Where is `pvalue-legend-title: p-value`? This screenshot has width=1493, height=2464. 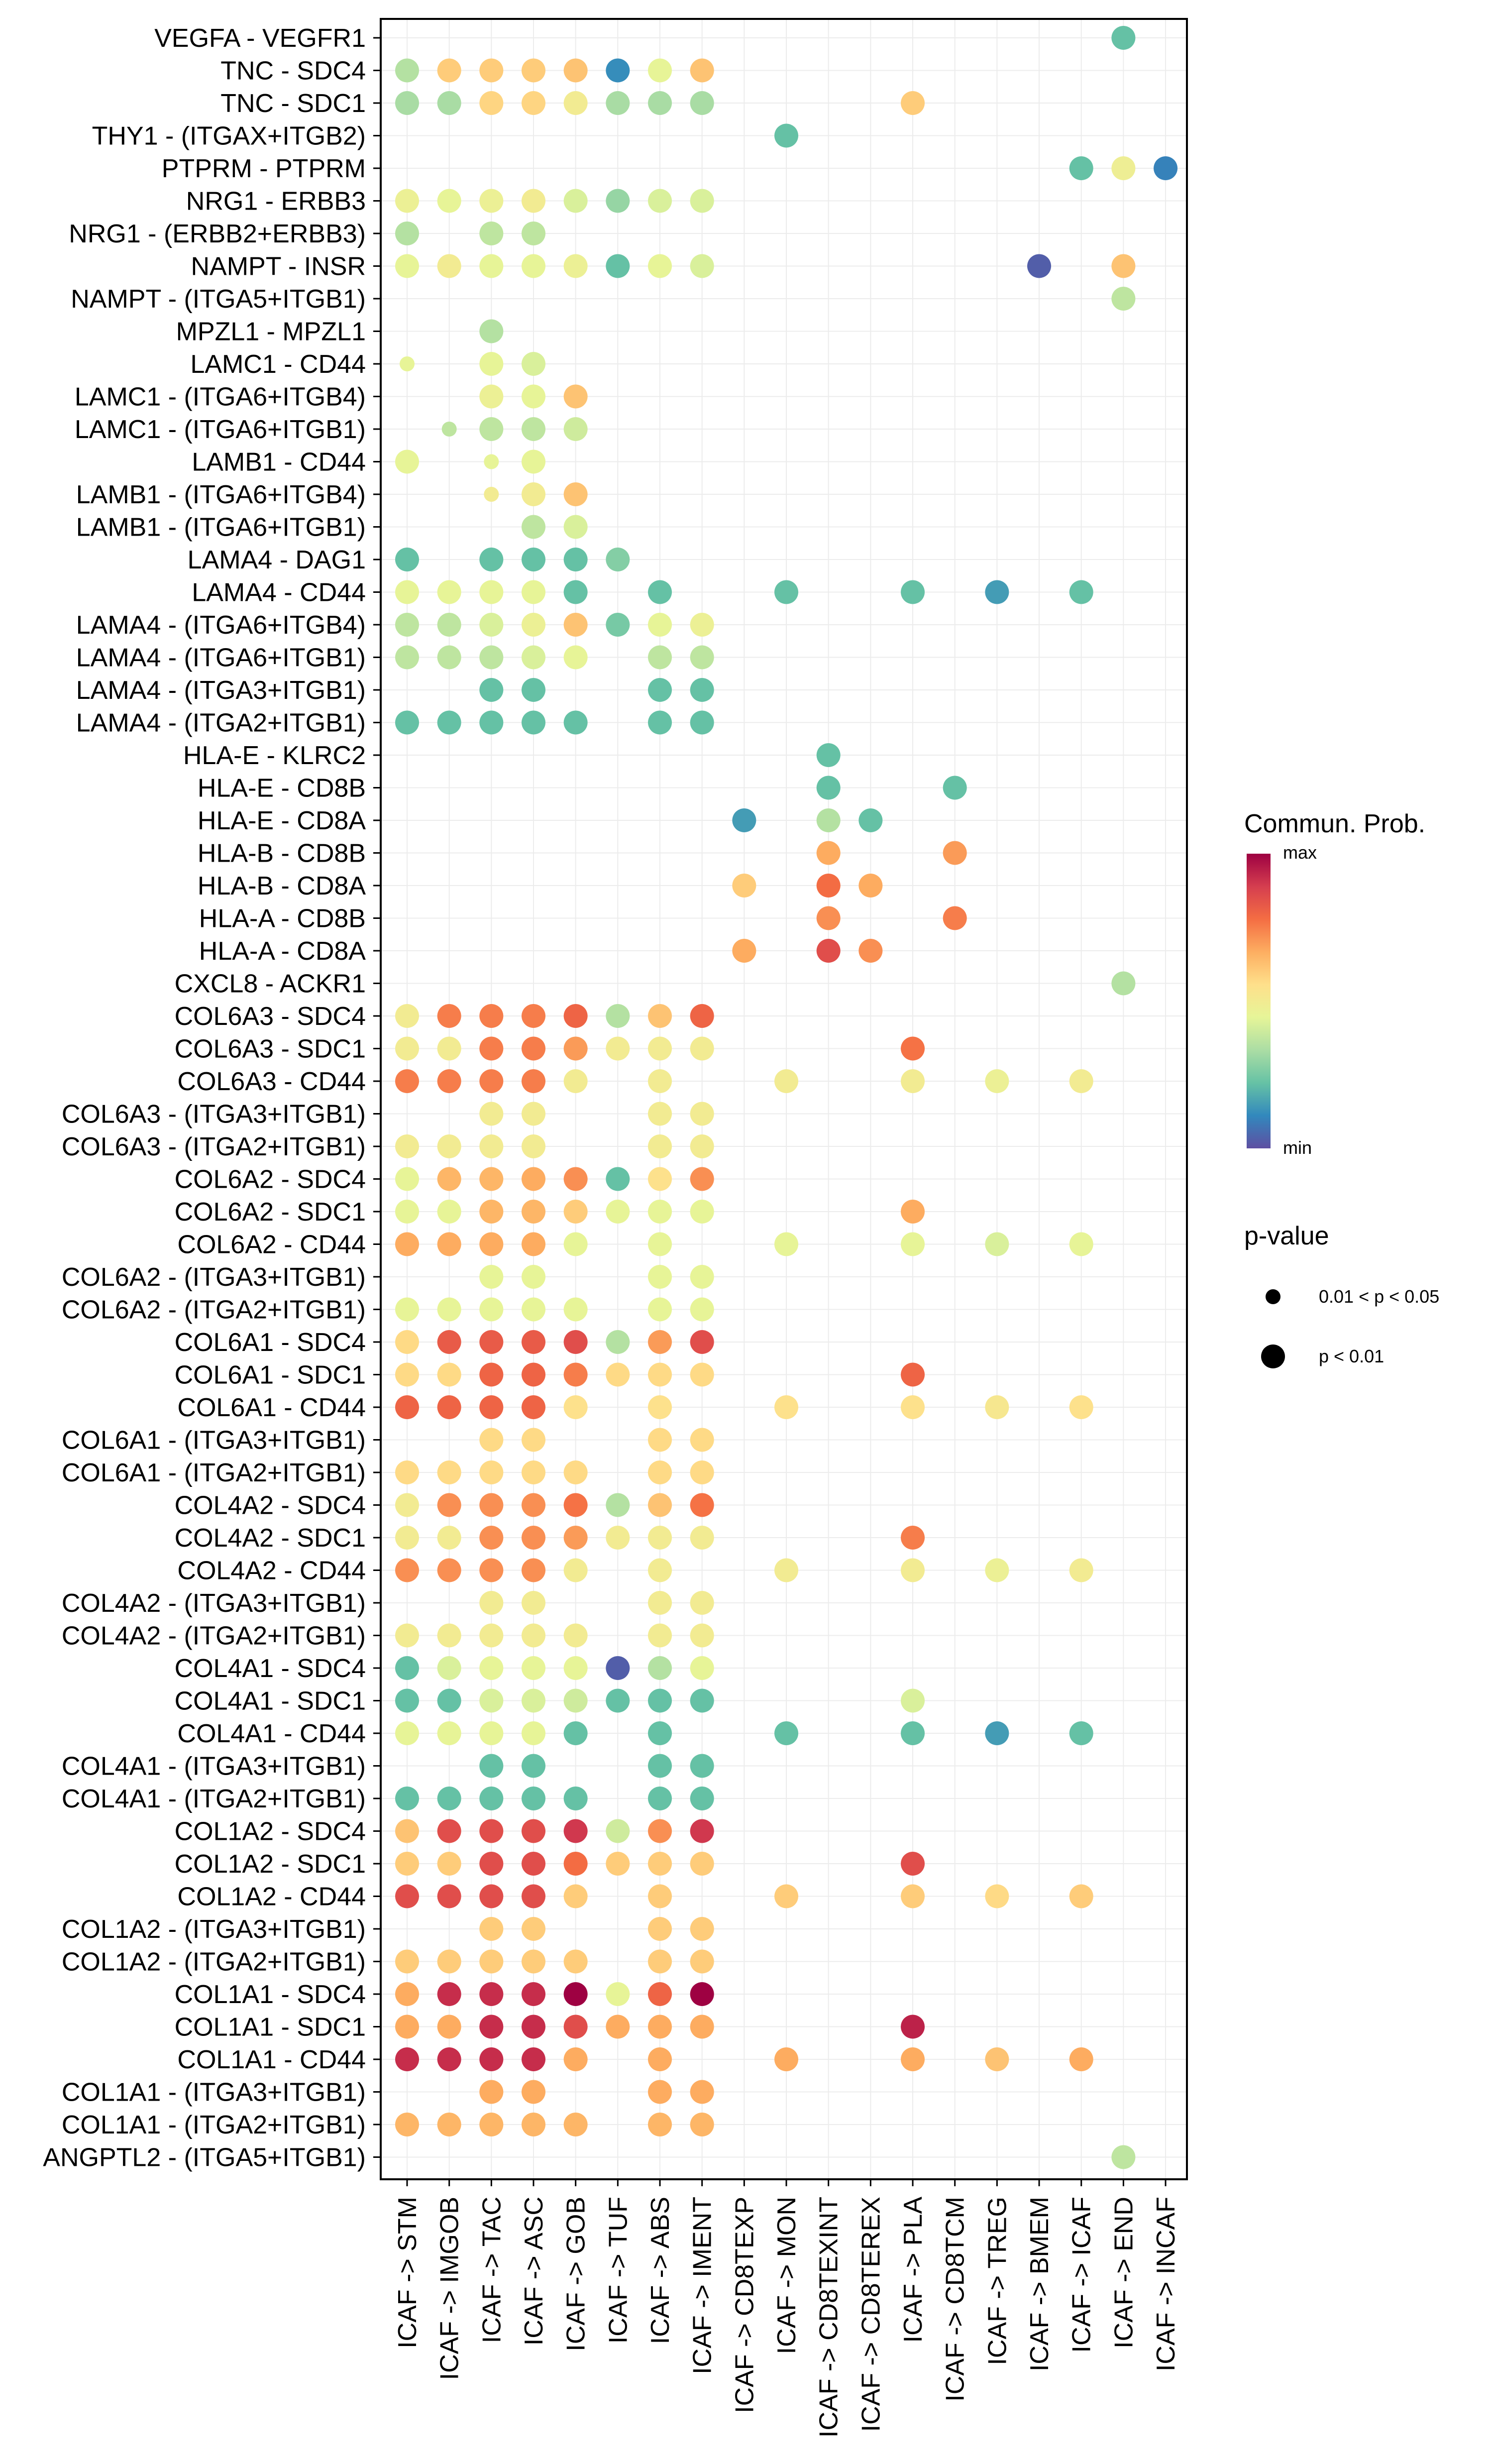
pvalue-legend-title: p-value is located at coordinates (1286, 1236).